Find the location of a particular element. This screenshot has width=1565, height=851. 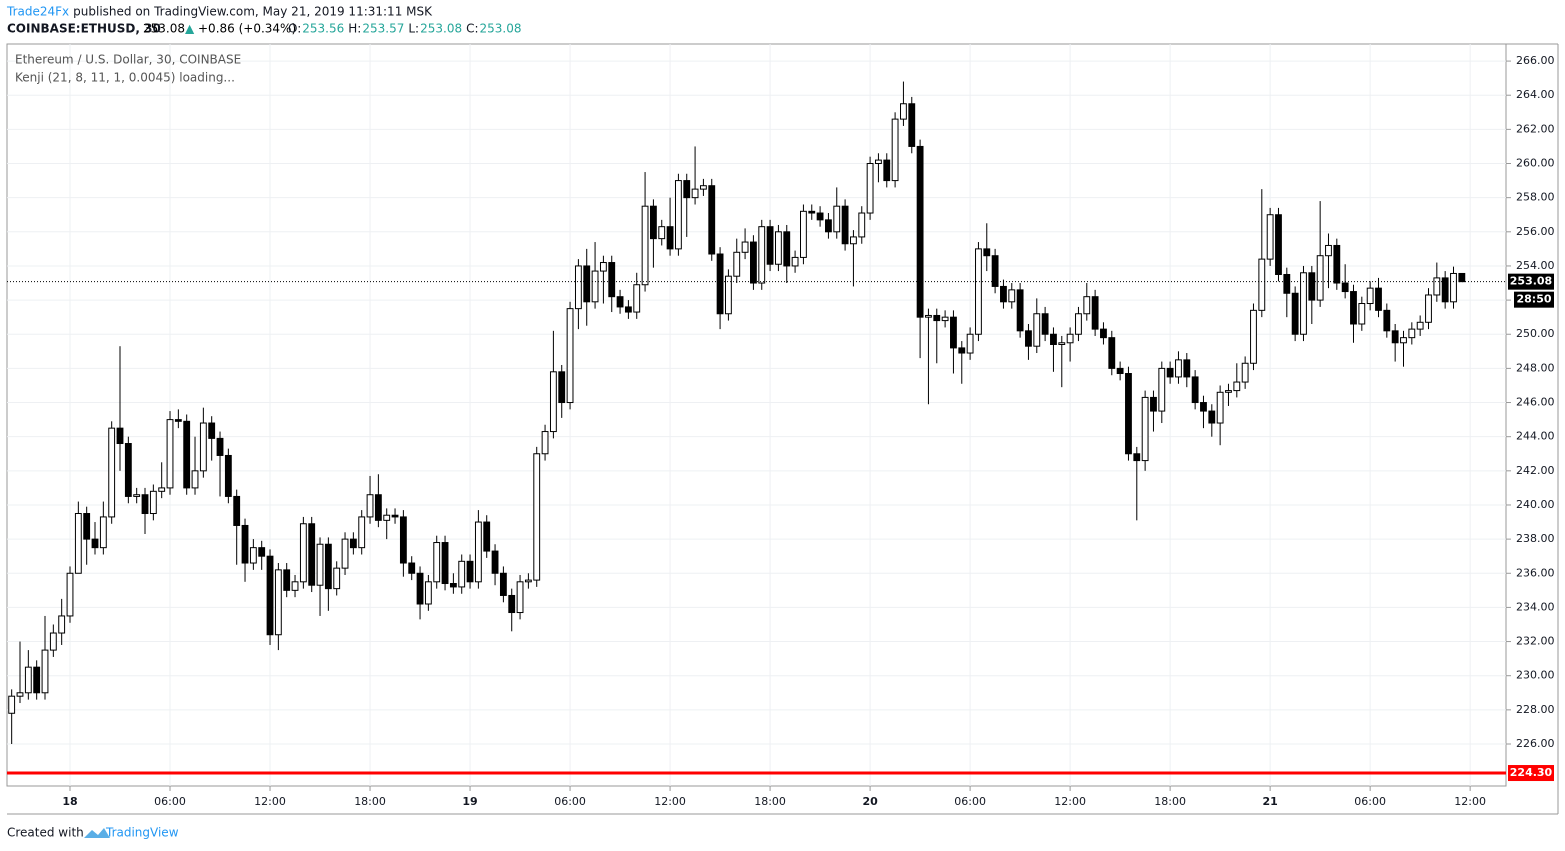

ohlc-value: 253.56 is located at coordinates (323, 29).